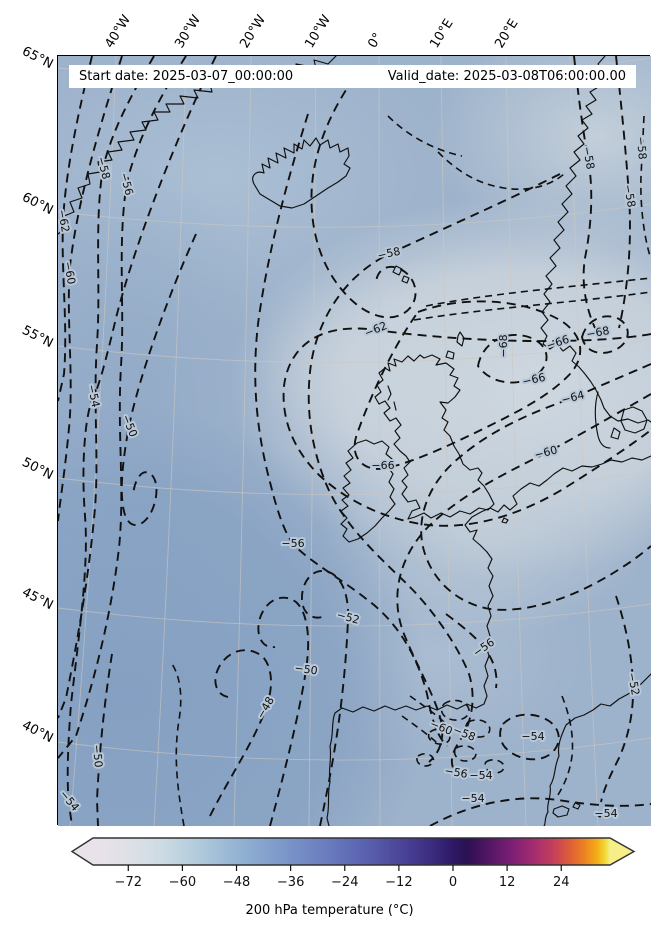 Image resolution: width=659 pixels, height=936 pixels. What do you see at coordinates (392, 398) in the screenshot?
I see `hebrides` at bounding box center [392, 398].